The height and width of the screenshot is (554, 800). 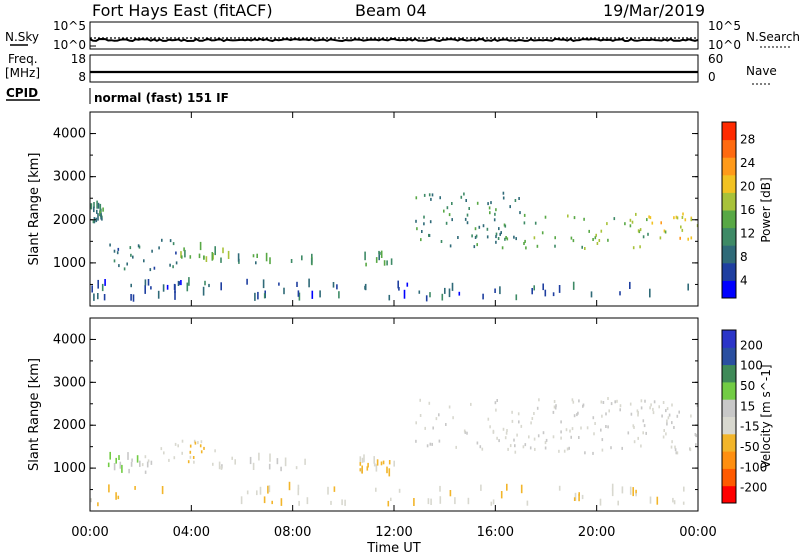 What do you see at coordinates (751, 345) in the screenshot?
I see `velocity-colorbar-tick: 200` at bounding box center [751, 345].